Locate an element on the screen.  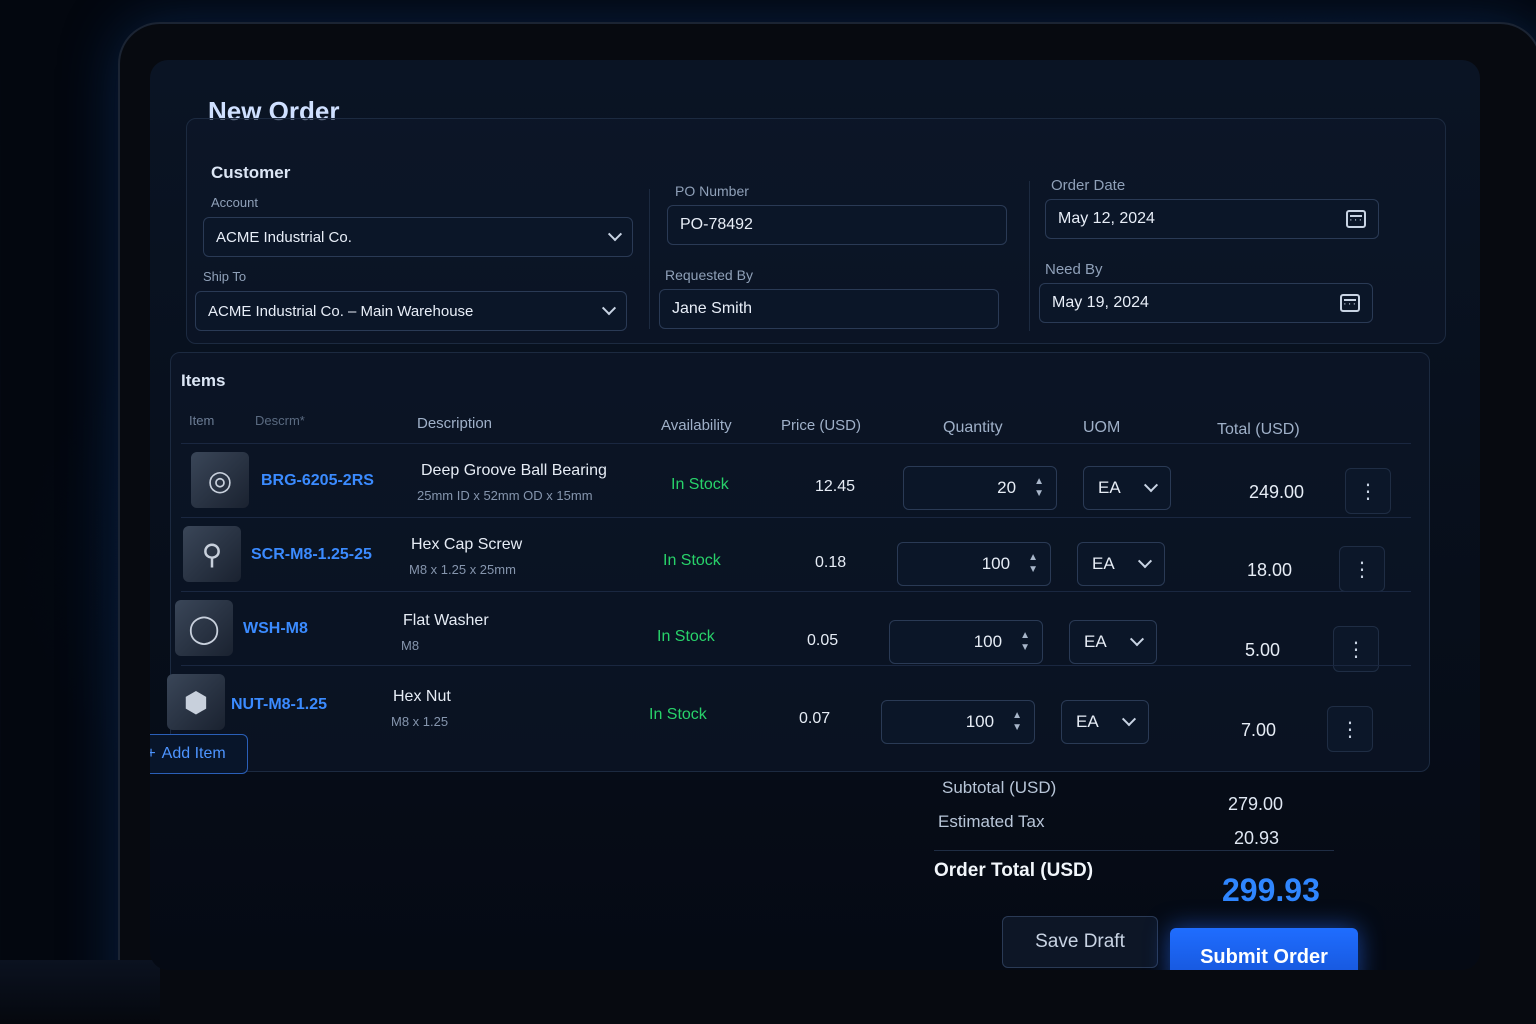
need-by-value: May 19, 2024 is located at coordinates (1100, 302).